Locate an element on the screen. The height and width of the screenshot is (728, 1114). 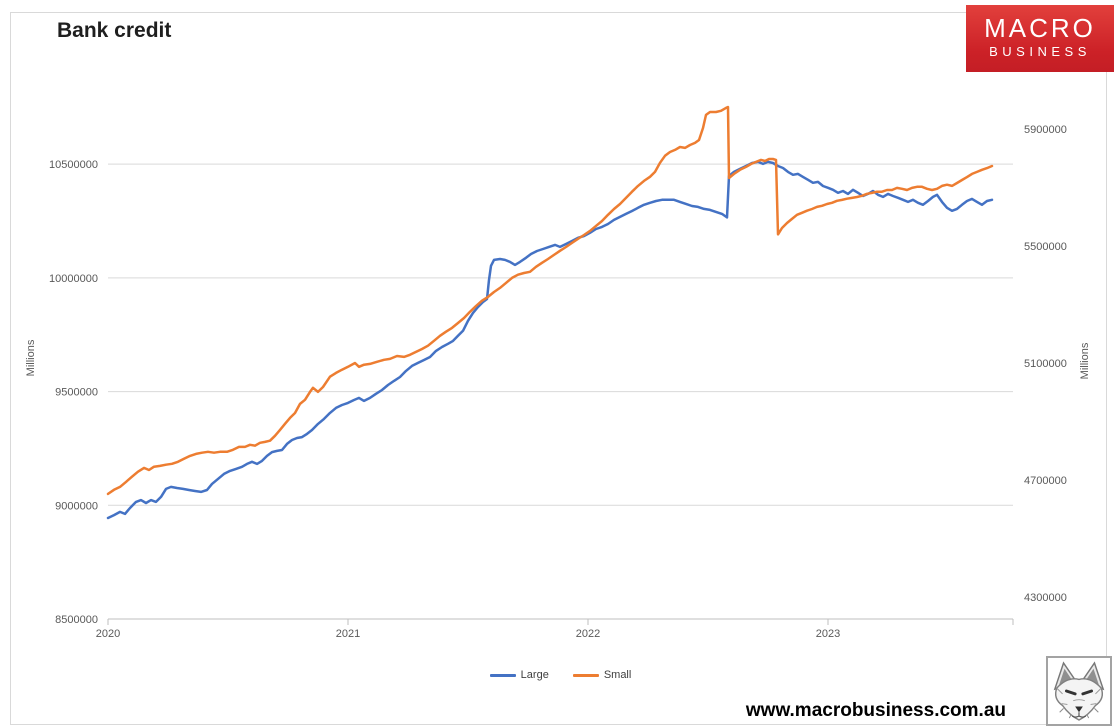
x-axis-tick-label: 2022 is located at coordinates (588, 634).